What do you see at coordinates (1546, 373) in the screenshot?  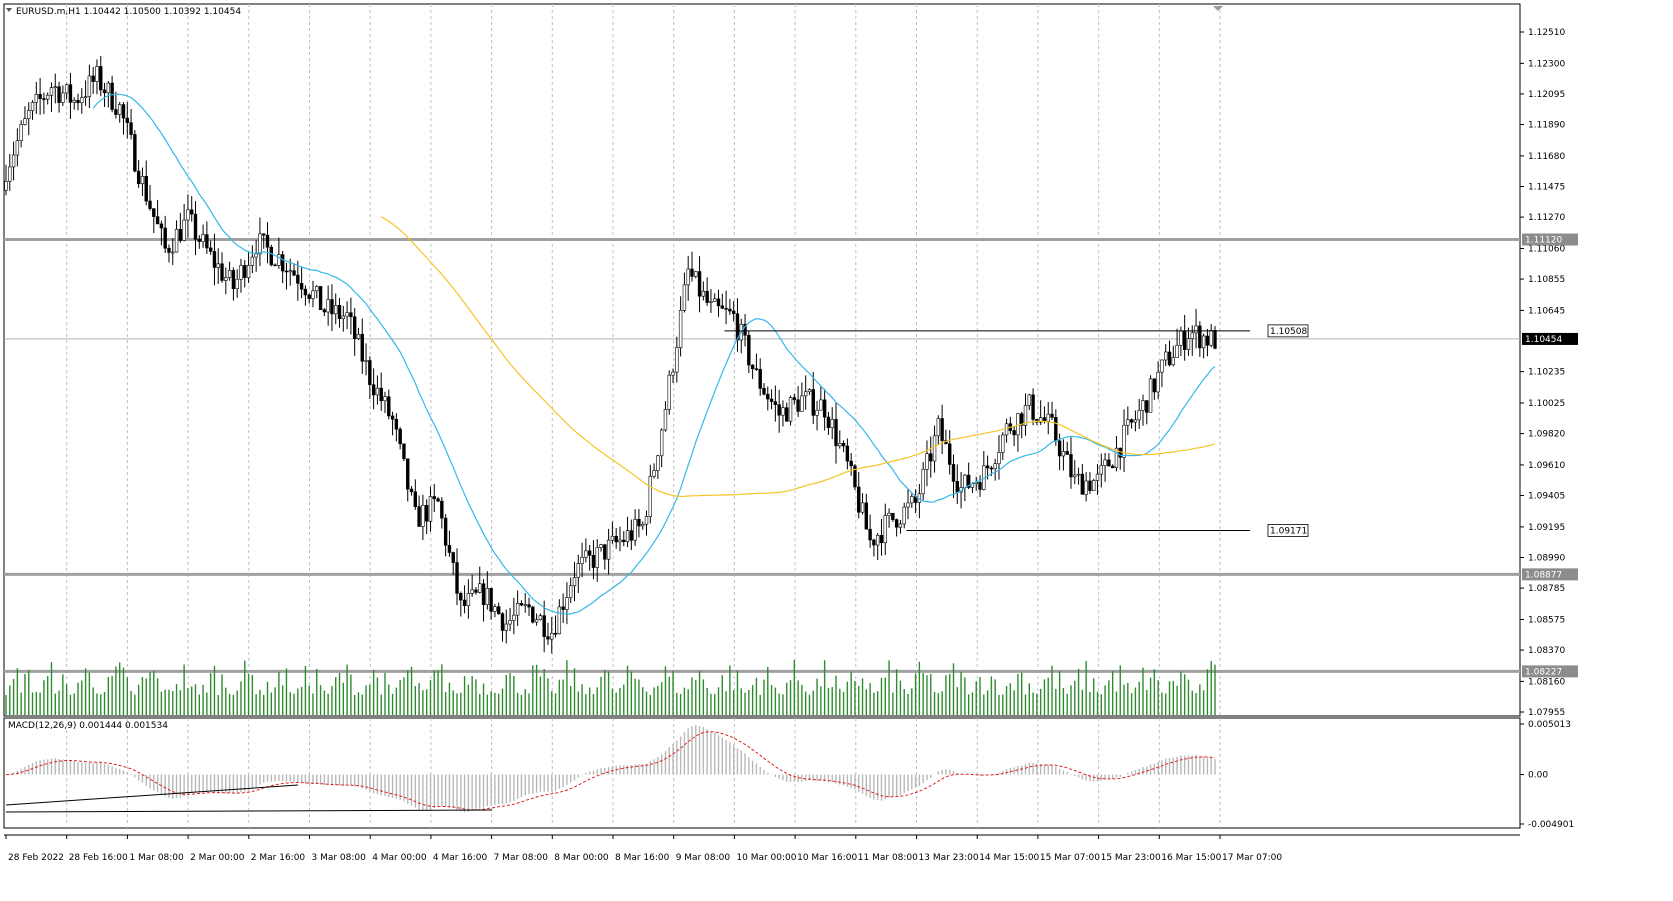 I see `price-tick-label: 1.10235` at bounding box center [1546, 373].